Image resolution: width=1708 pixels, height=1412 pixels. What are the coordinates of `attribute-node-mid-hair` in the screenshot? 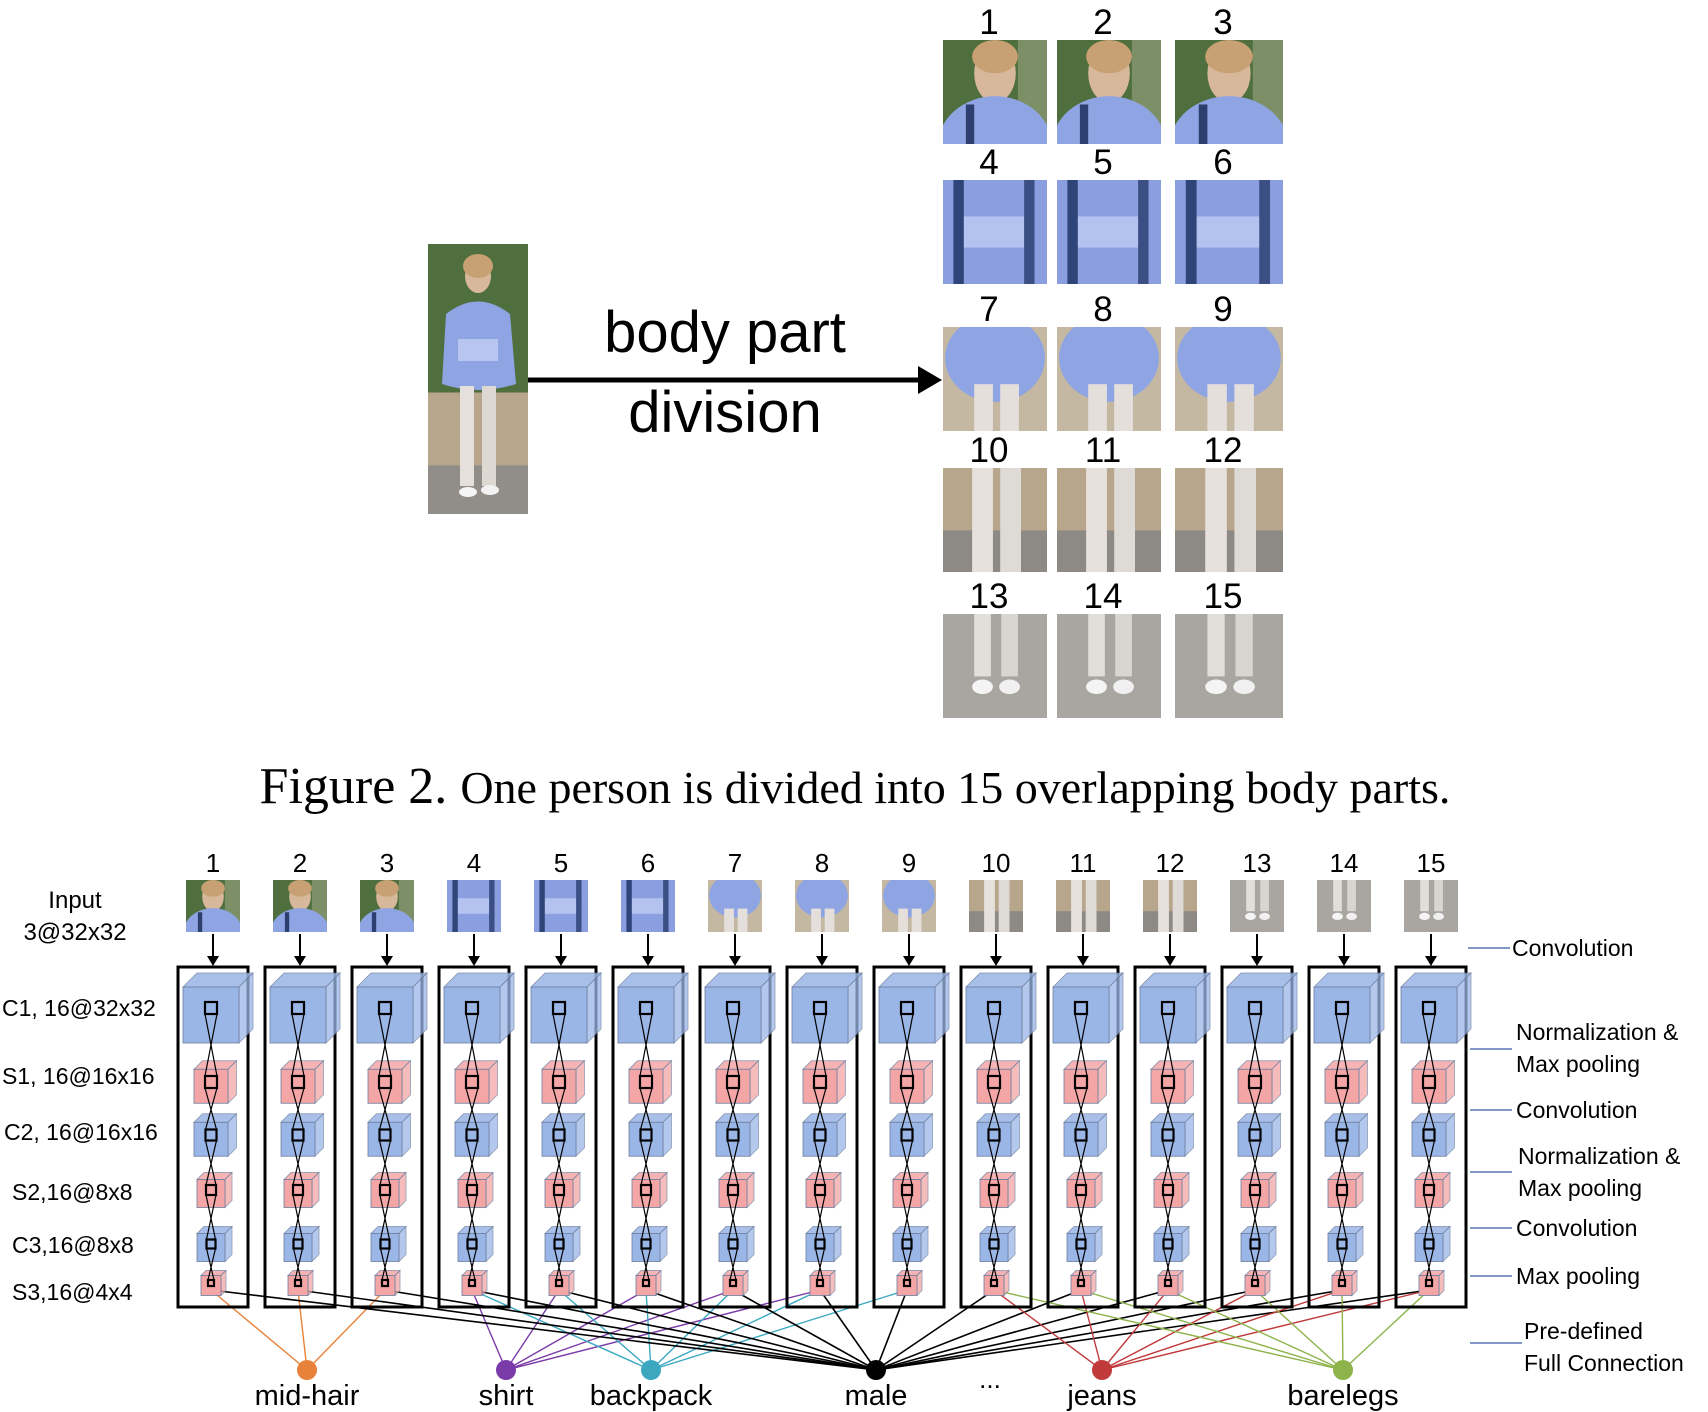 It's located at (307, 1370).